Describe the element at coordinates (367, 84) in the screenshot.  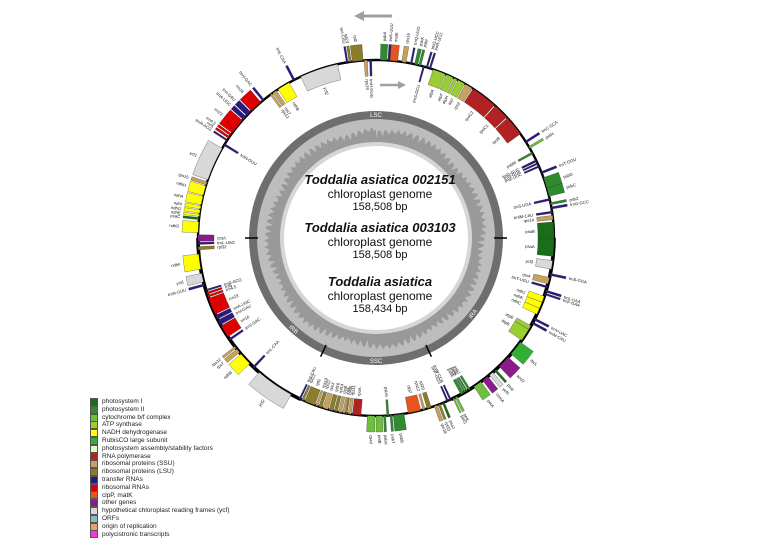
I see `gene-label: rps19` at that location.